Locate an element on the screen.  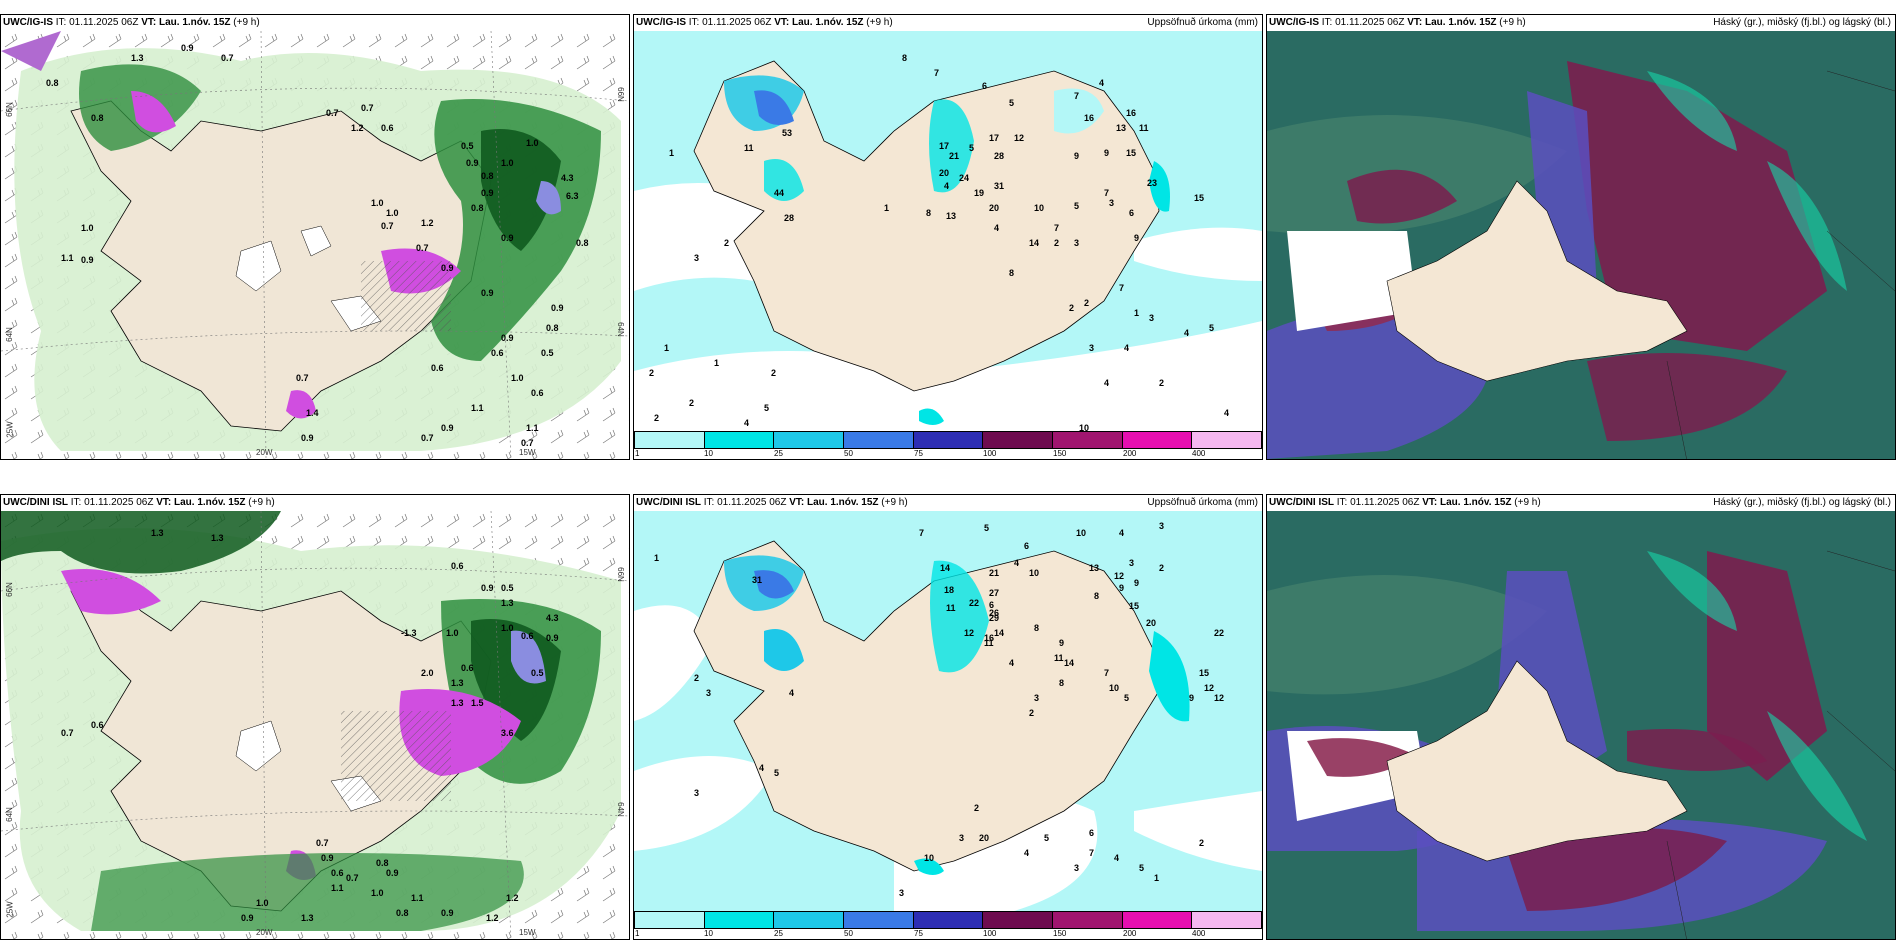
svg-text: 7 is located at coordinates (1106, 673).